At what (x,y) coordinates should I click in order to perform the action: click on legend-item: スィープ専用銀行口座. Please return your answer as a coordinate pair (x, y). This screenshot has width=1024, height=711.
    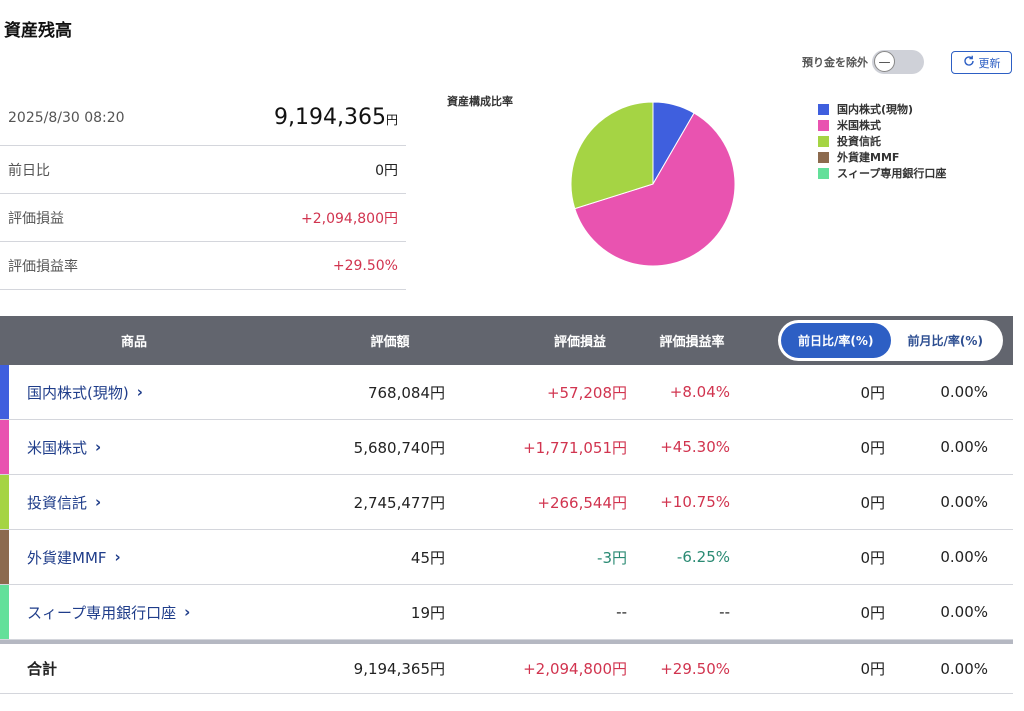
    Looking at the image, I should click on (882, 173).